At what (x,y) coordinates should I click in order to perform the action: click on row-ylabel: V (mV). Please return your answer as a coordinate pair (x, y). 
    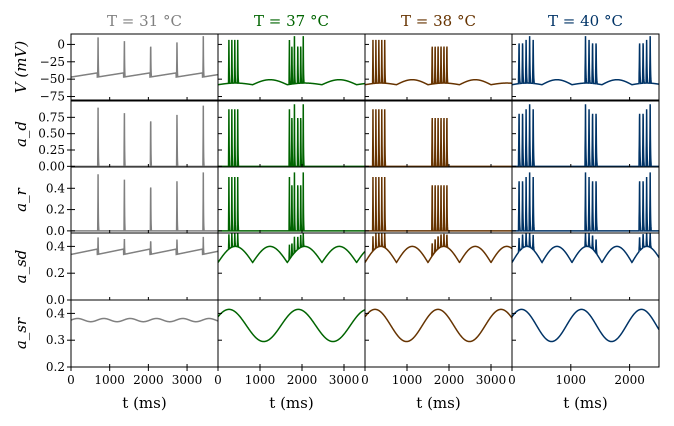
    Looking at the image, I should click on (21, 67).